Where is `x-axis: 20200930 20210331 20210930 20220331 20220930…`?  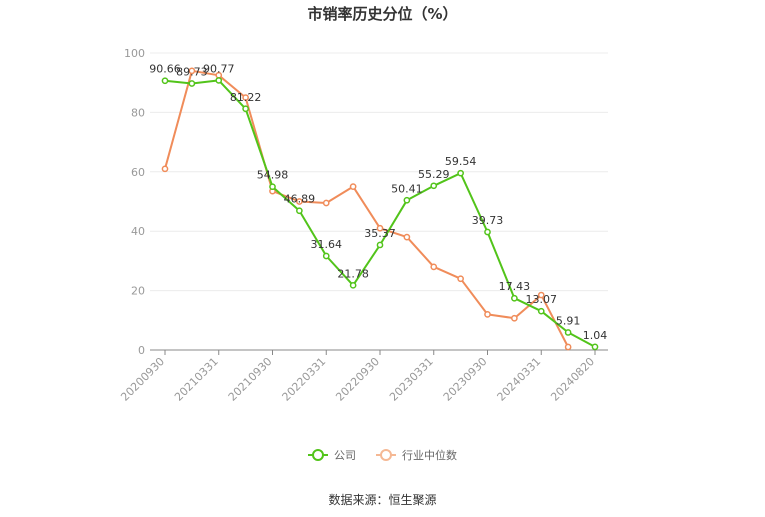
x-axis: 20200930 20210331 20210930 20220331 20220930… is located at coordinates (363, 376).